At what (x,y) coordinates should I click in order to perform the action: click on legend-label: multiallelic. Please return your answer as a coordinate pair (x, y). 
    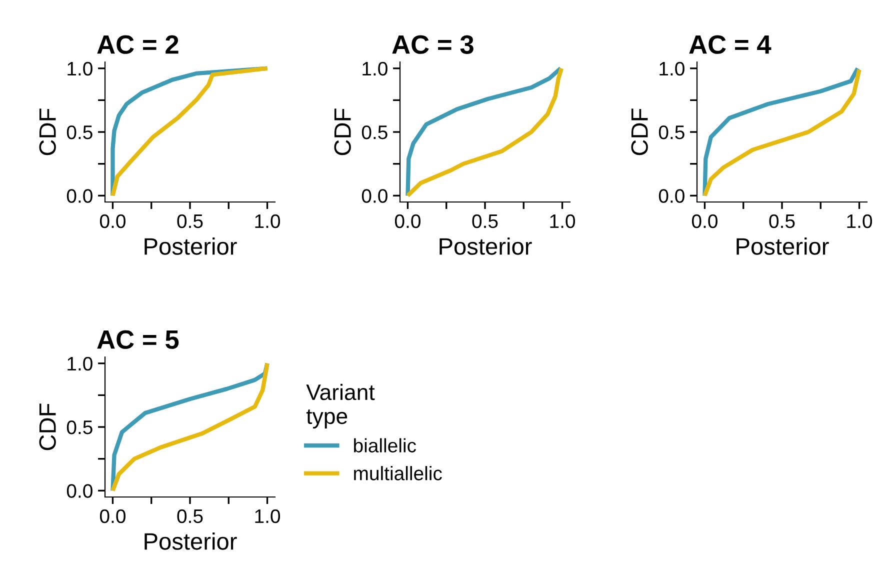
    Looking at the image, I should click on (398, 473).